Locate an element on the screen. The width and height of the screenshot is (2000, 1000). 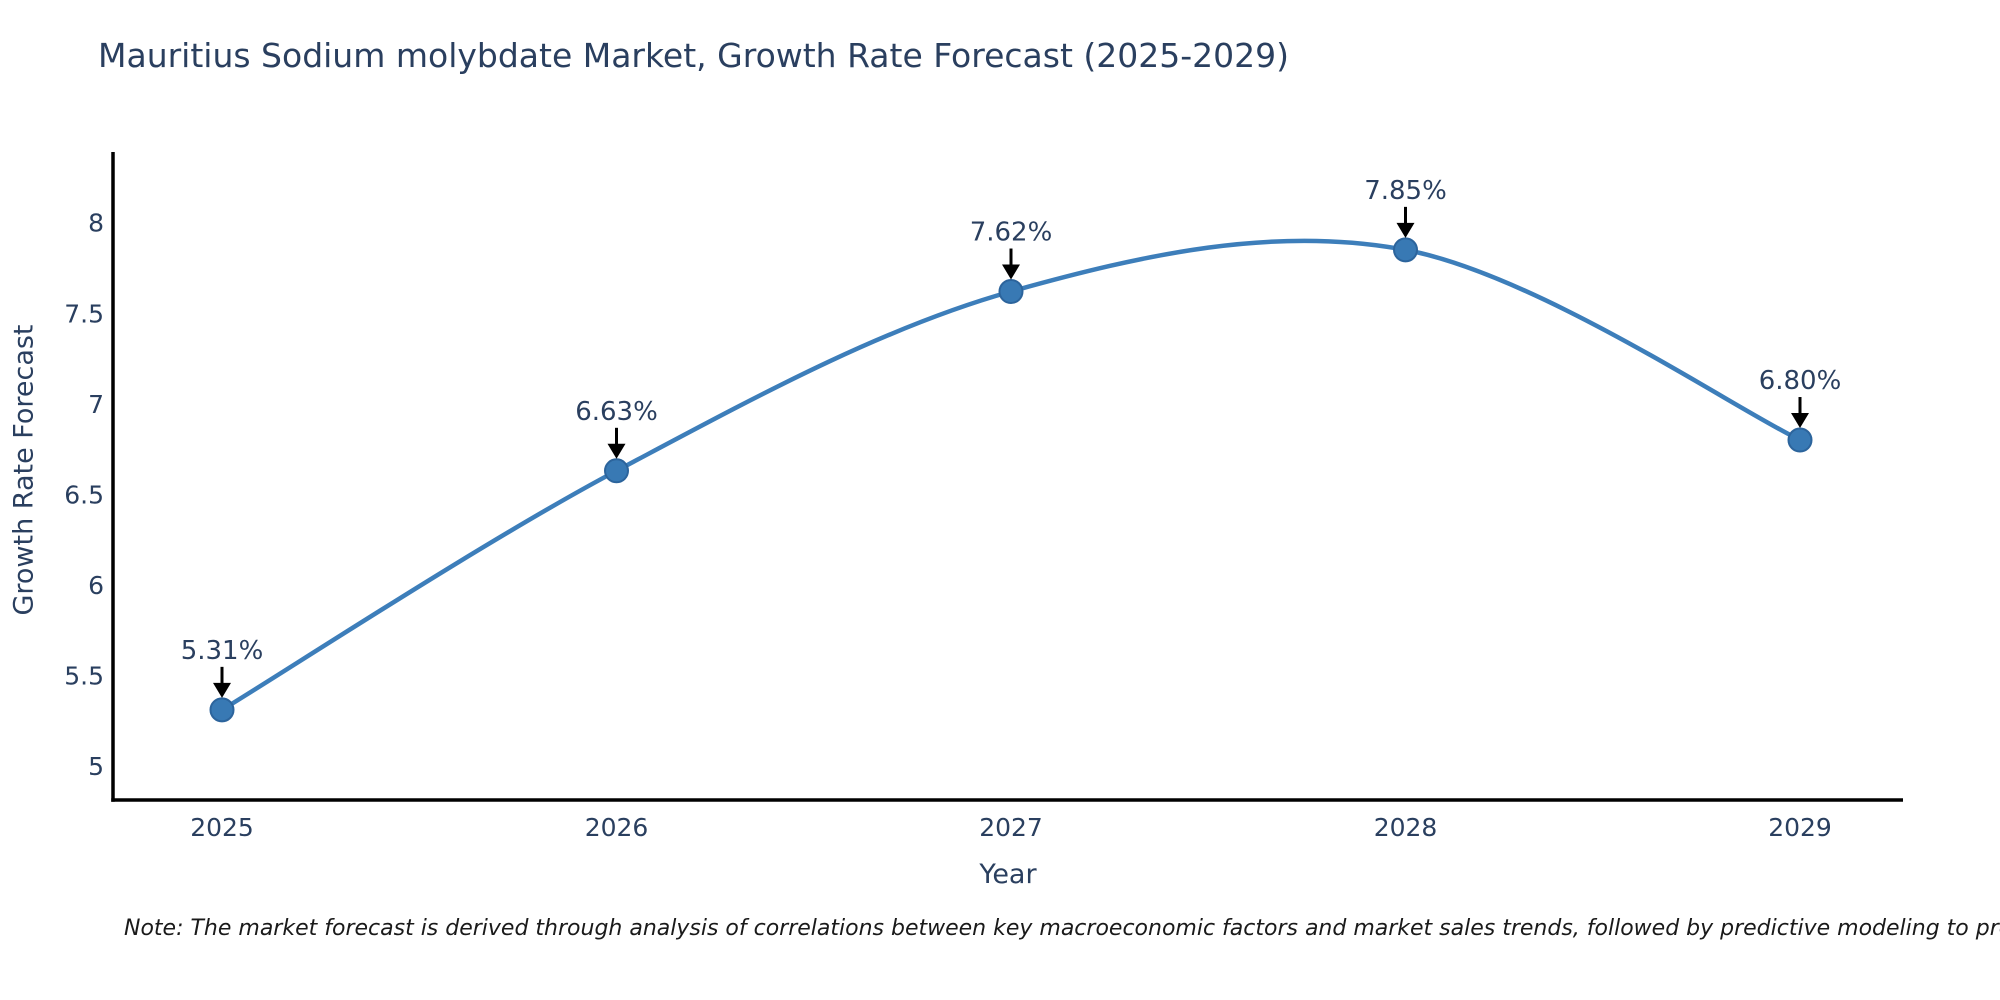
y-tick-label: 6 is located at coordinates (96, 585).